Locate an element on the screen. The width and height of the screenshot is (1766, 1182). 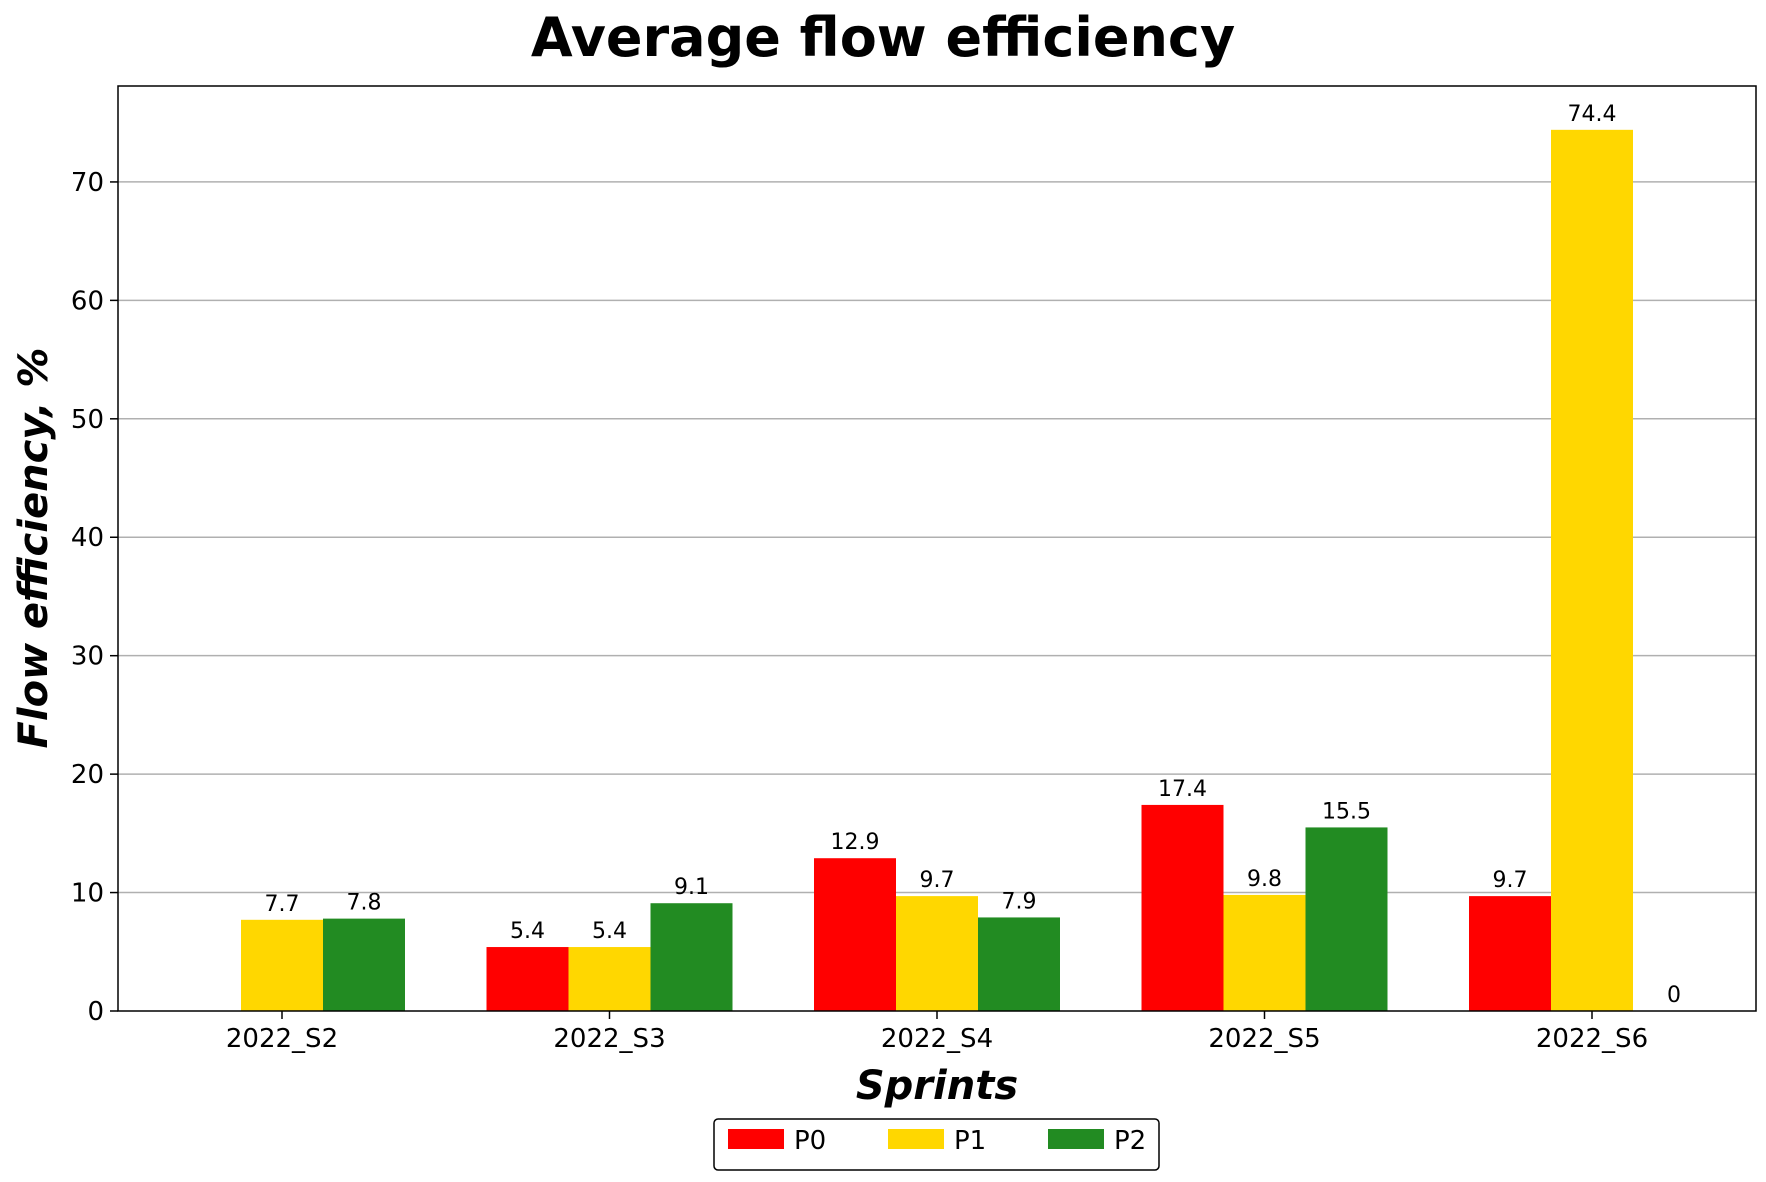
bar-P1-2022_S2 is located at coordinates (282, 965).